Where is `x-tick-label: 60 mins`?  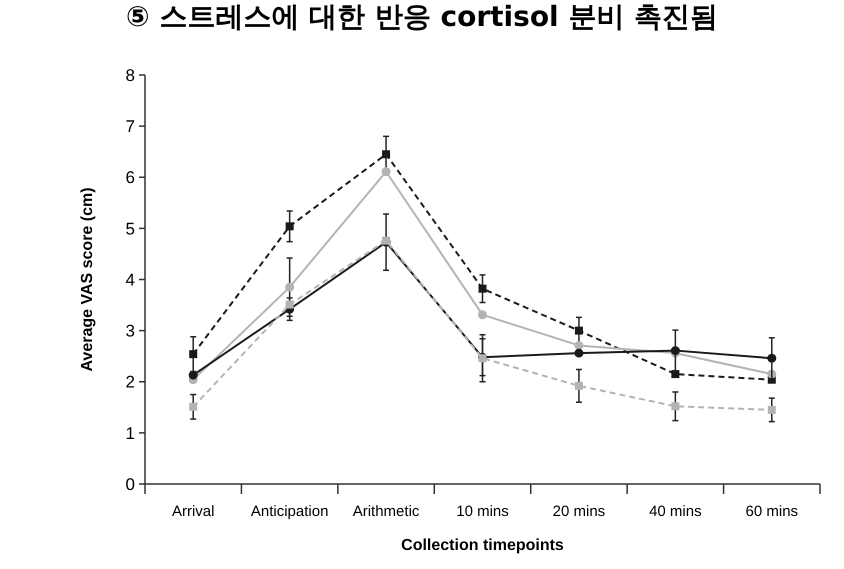 x-tick-label: 60 mins is located at coordinates (772, 511).